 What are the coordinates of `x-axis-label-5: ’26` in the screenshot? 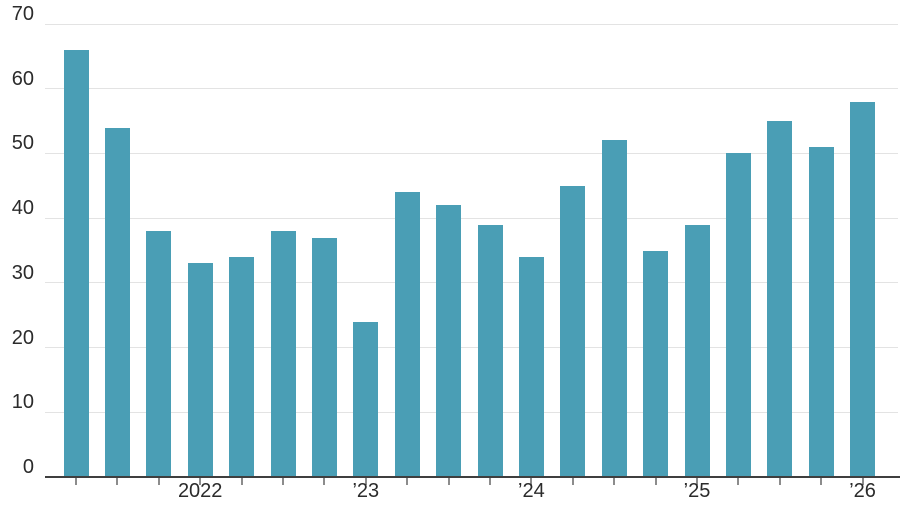 It's located at (862, 491).